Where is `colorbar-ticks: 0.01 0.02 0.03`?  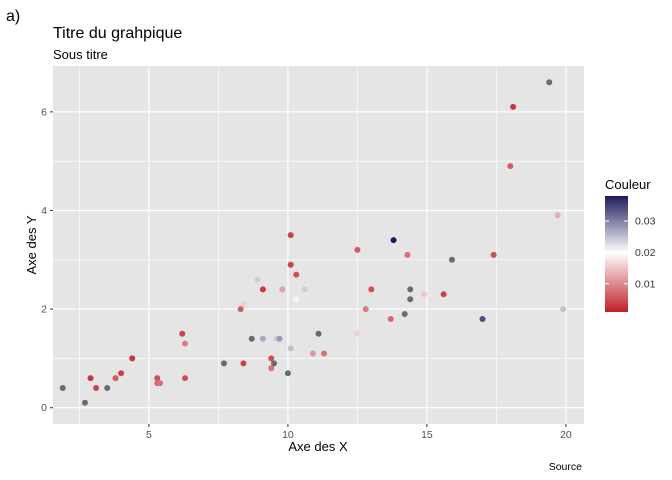 colorbar-ticks: 0.01 0.02 0.03 is located at coordinates (630, 253).